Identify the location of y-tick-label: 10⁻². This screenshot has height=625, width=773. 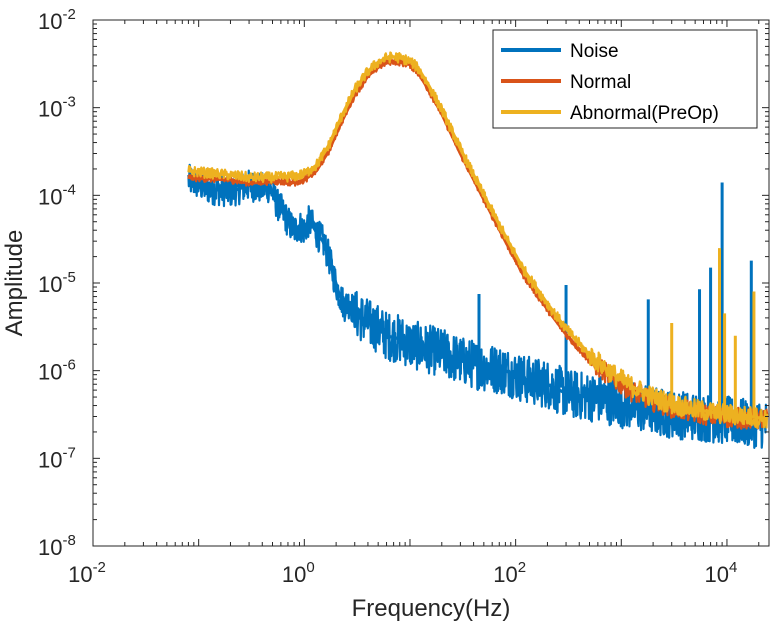
(57, 20).